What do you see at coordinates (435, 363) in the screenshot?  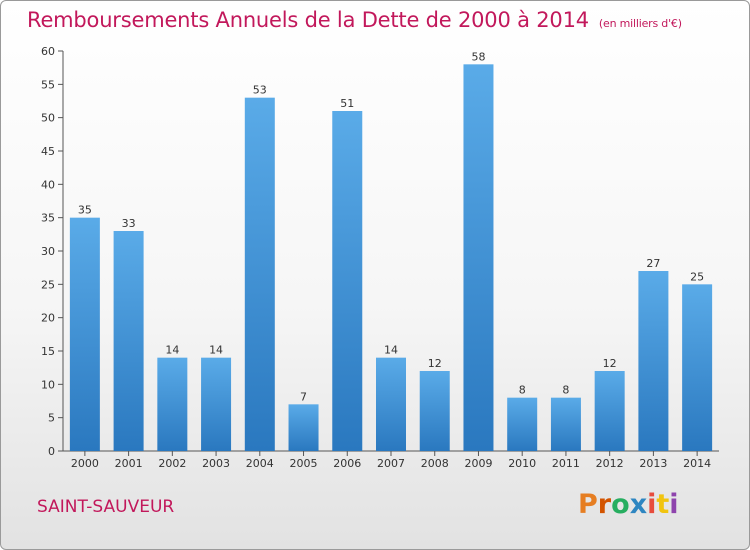 I see `data-label-2008: 12` at bounding box center [435, 363].